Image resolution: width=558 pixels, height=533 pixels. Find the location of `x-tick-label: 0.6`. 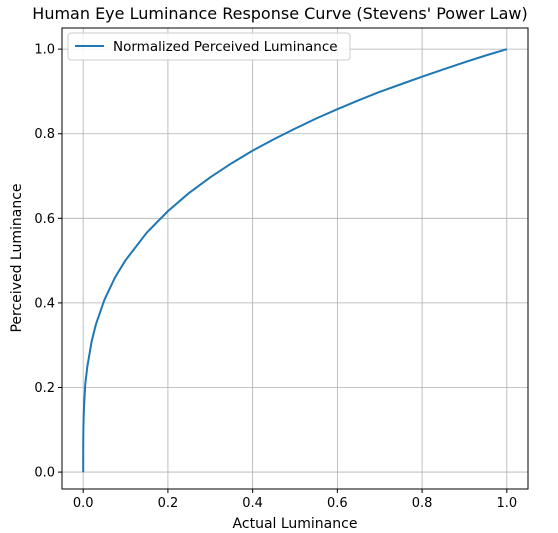

x-tick-label: 0.6 is located at coordinates (337, 503).